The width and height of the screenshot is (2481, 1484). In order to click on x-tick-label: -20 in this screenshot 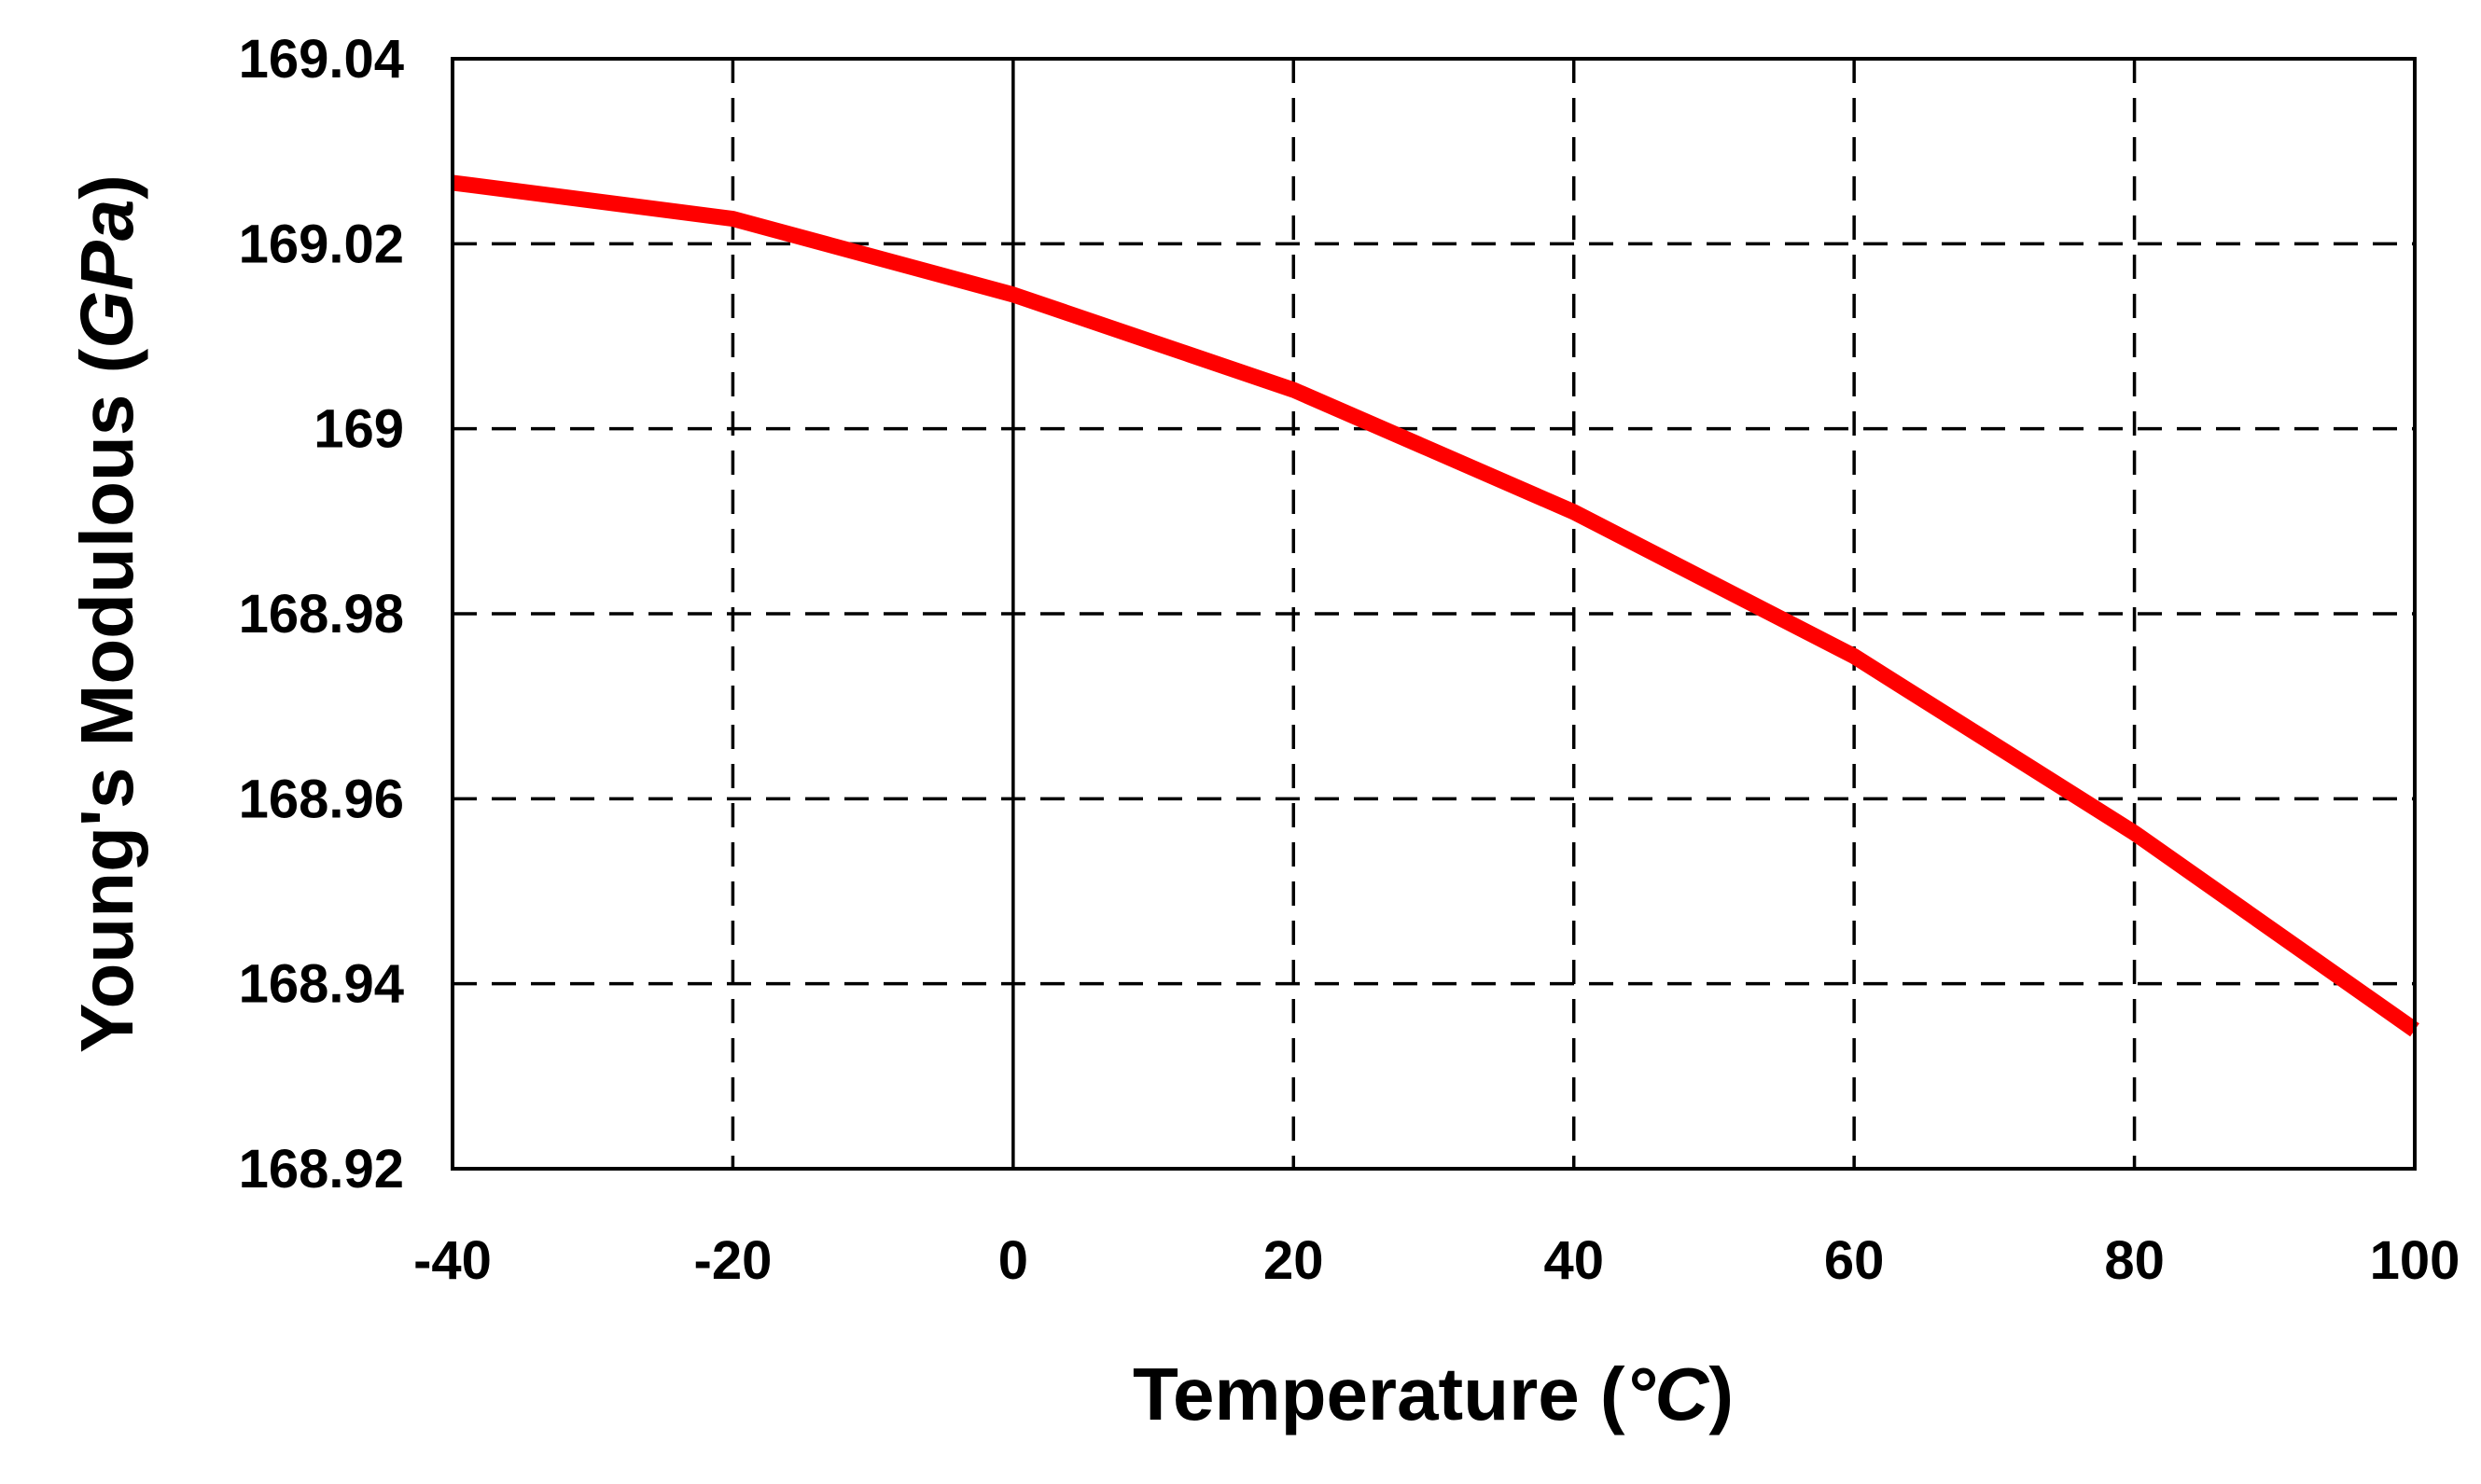, I will do `click(733, 1260)`.